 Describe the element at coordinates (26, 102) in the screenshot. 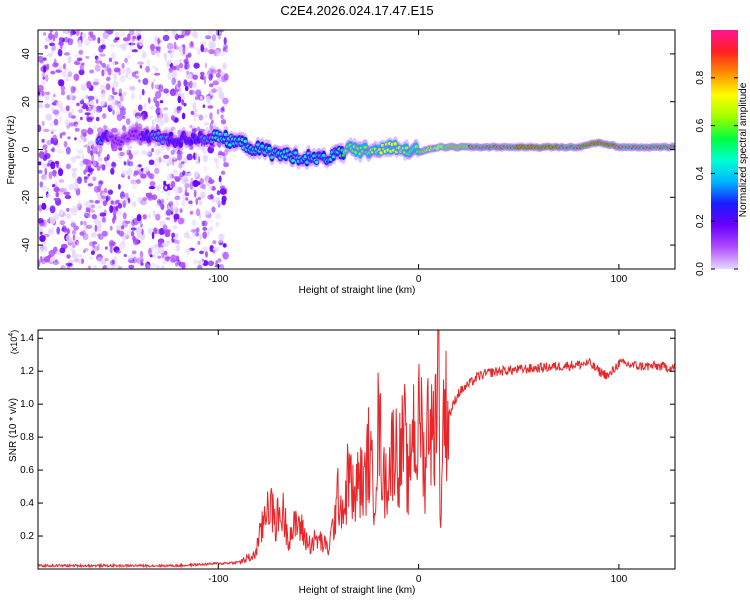

I see `spectrogram-y-tick-label: 20` at that location.